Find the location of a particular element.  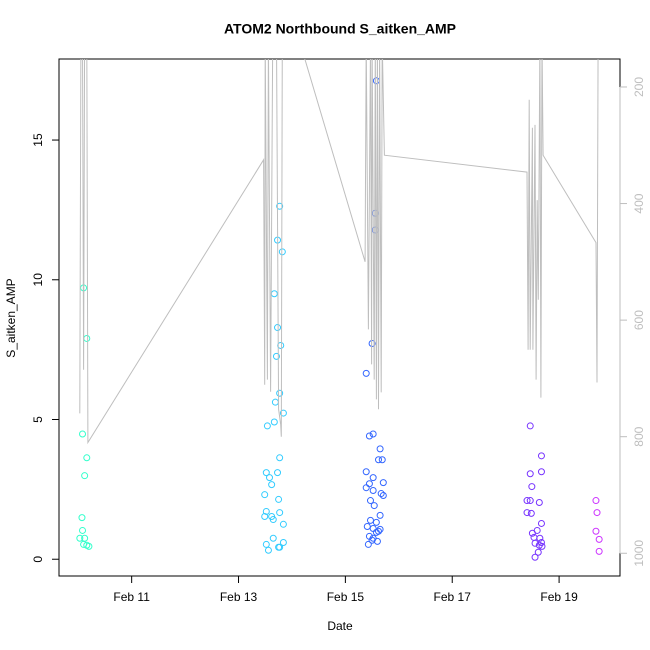

x-tick-label: Feb 15 is located at coordinates (346, 597).